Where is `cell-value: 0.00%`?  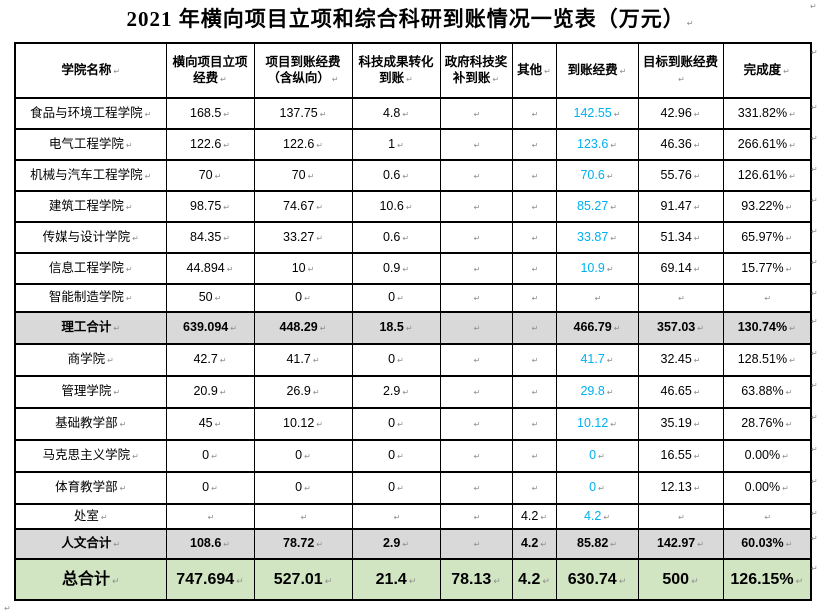 cell-value: 0.00% is located at coordinates (762, 455).